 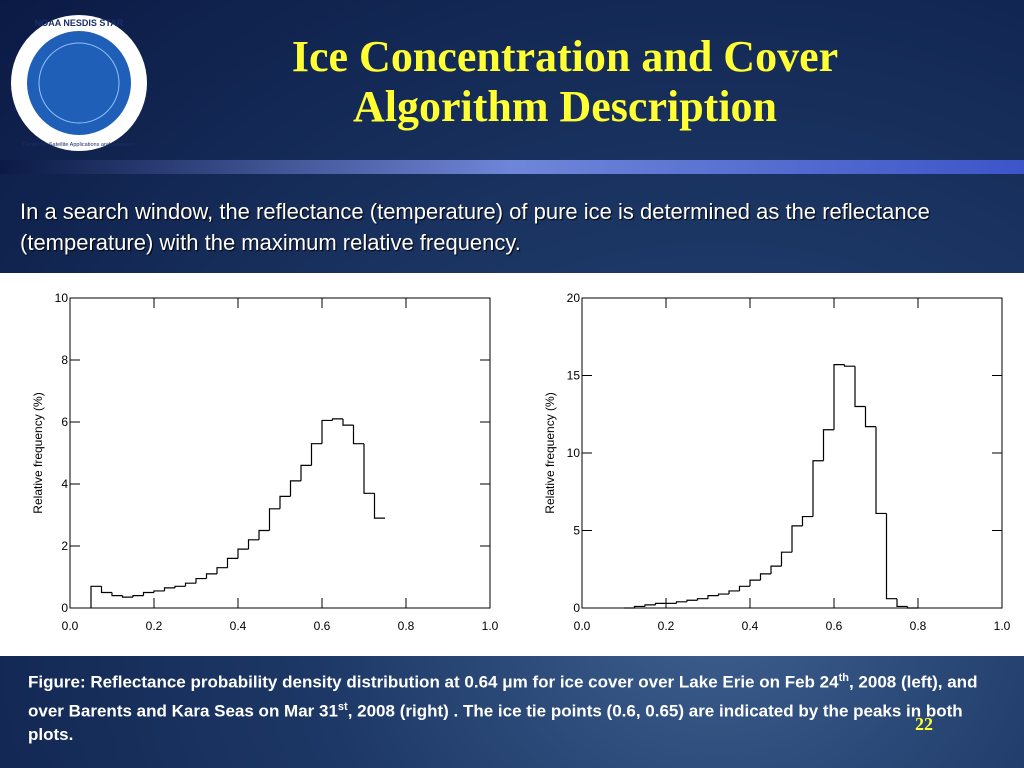 I want to click on logo-globe, so click(x=79, y=83).